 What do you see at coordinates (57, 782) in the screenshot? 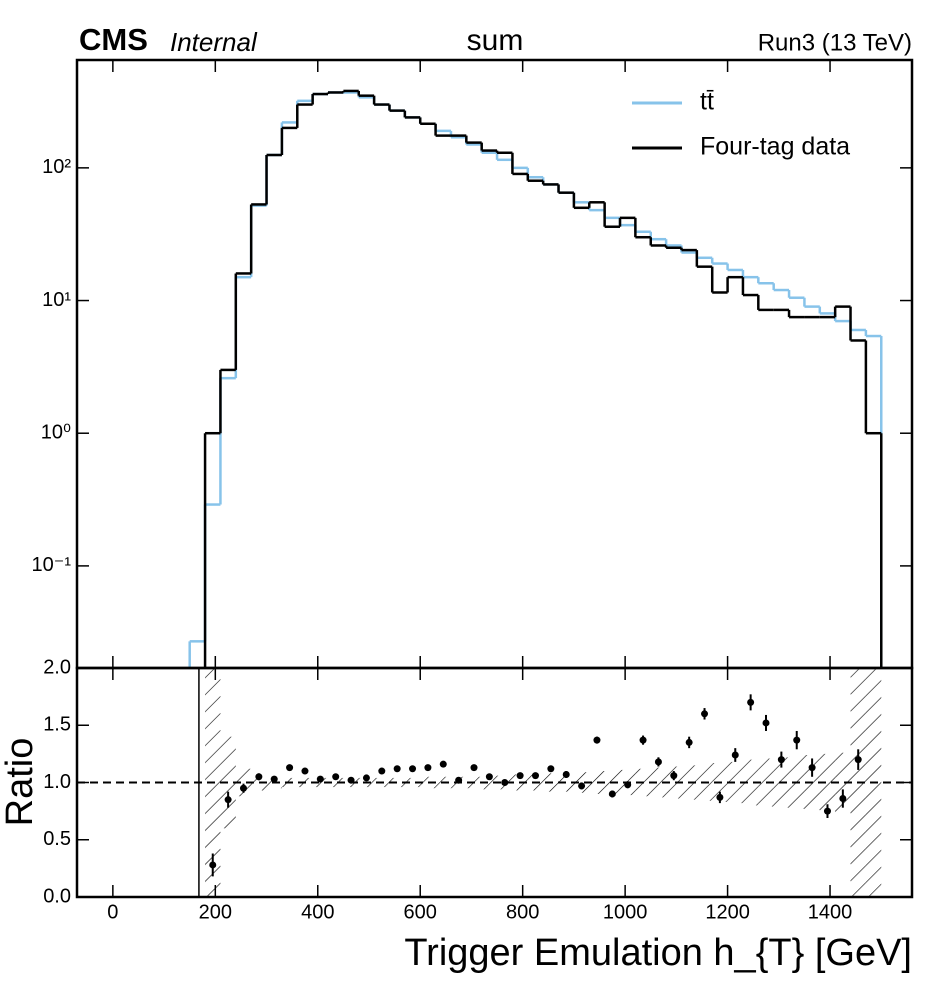
I see `y-tick-label: 1.0` at bounding box center [57, 782].